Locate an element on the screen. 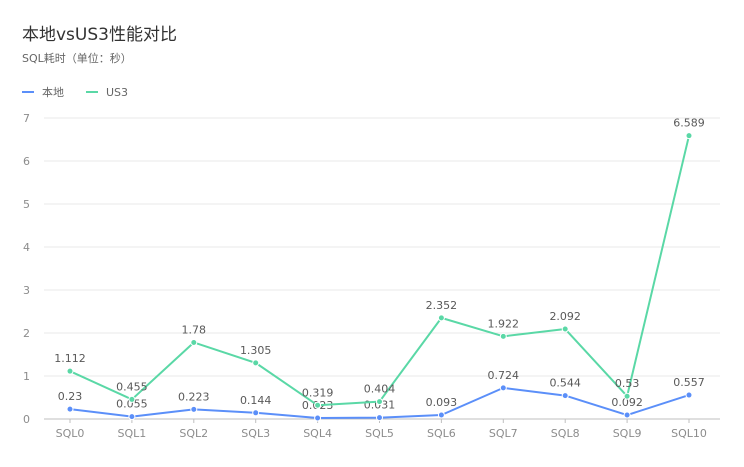 This screenshot has width=744, height=467. data-label-local: 0.544 is located at coordinates (565, 383).